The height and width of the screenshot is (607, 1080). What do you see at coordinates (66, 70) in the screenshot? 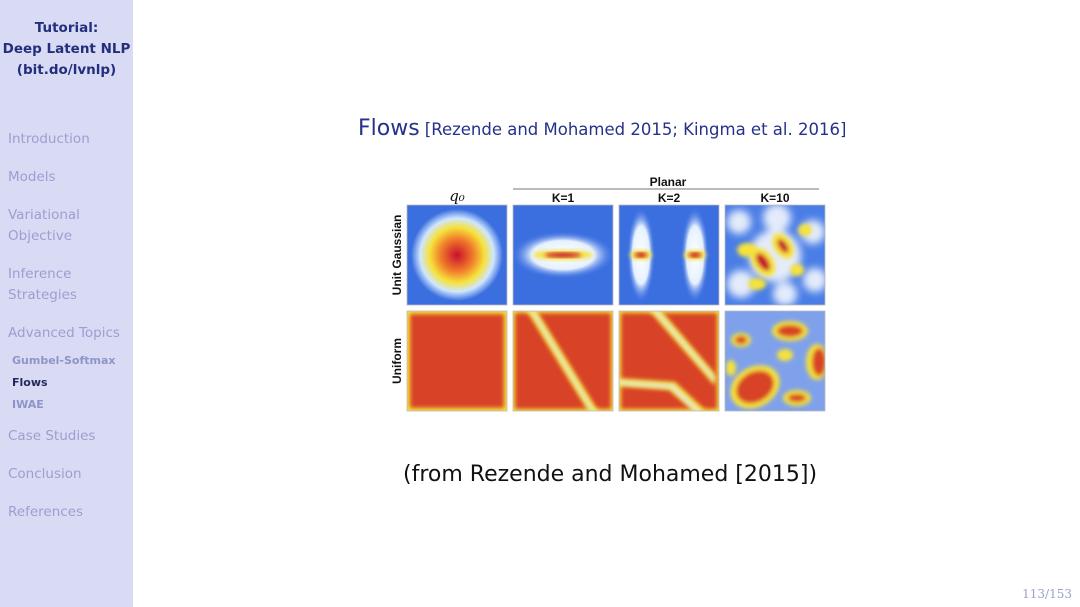
I see `tutorial-title-line-3: (bit.do/lvnlp)` at bounding box center [66, 70].